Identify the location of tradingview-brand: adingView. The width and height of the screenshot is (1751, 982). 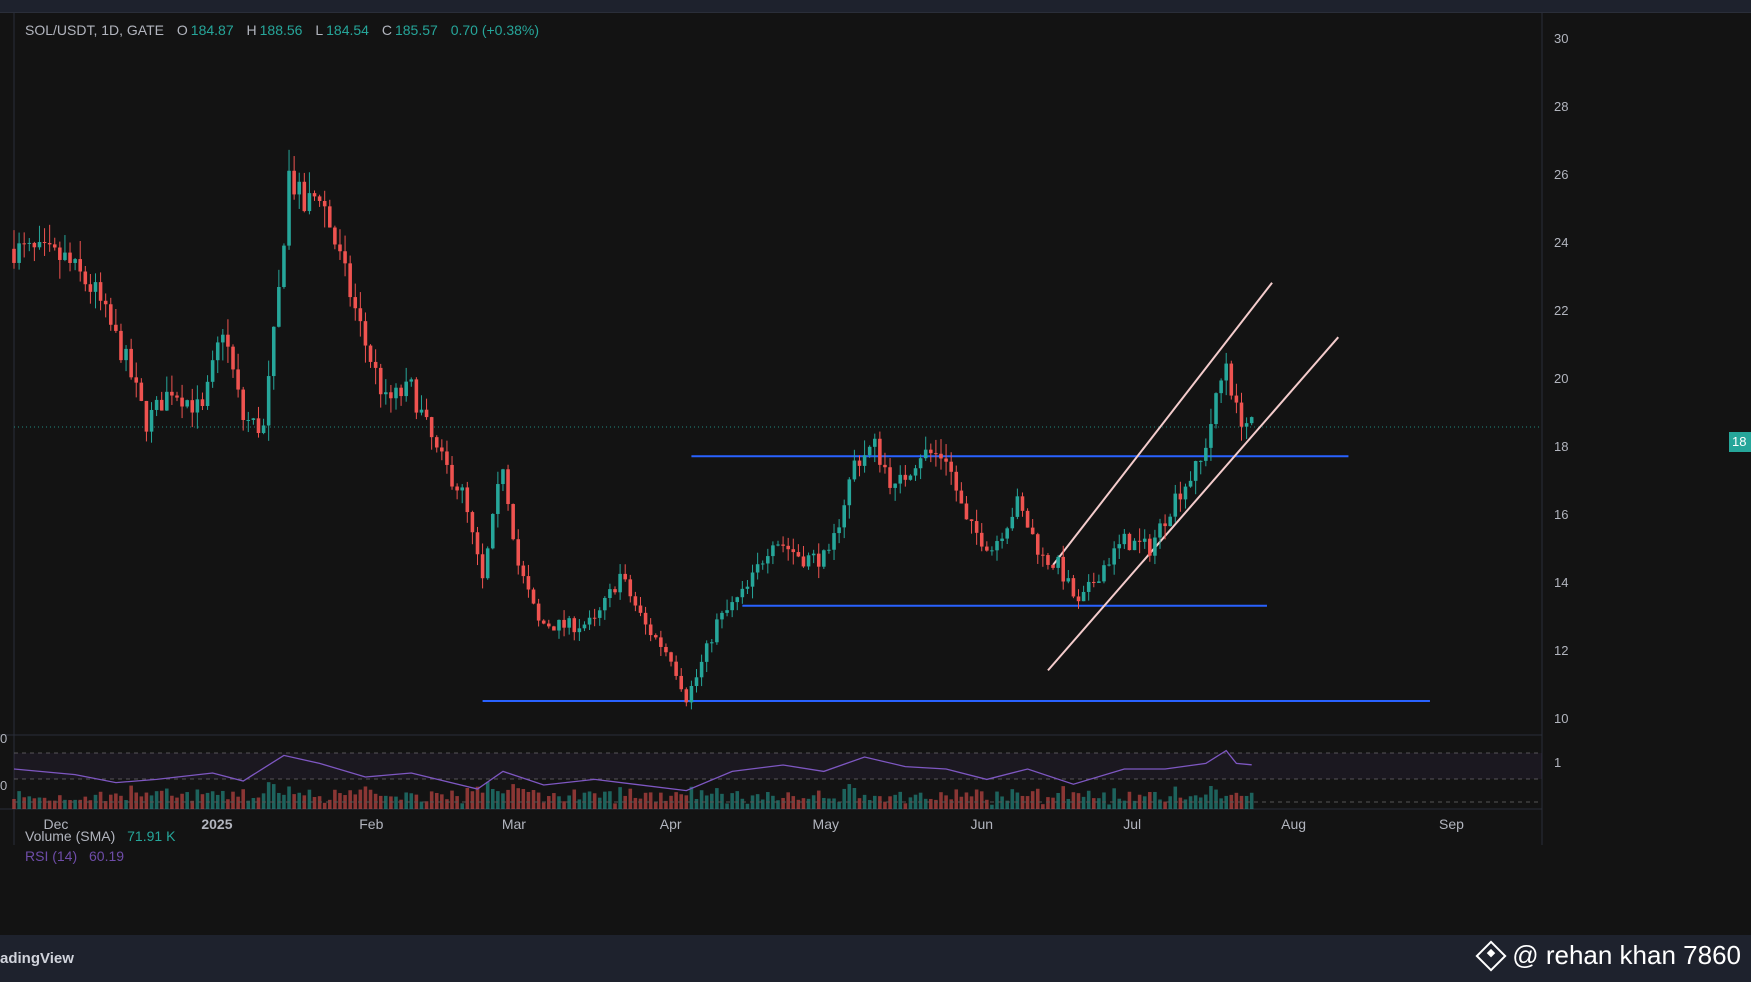
(37, 958).